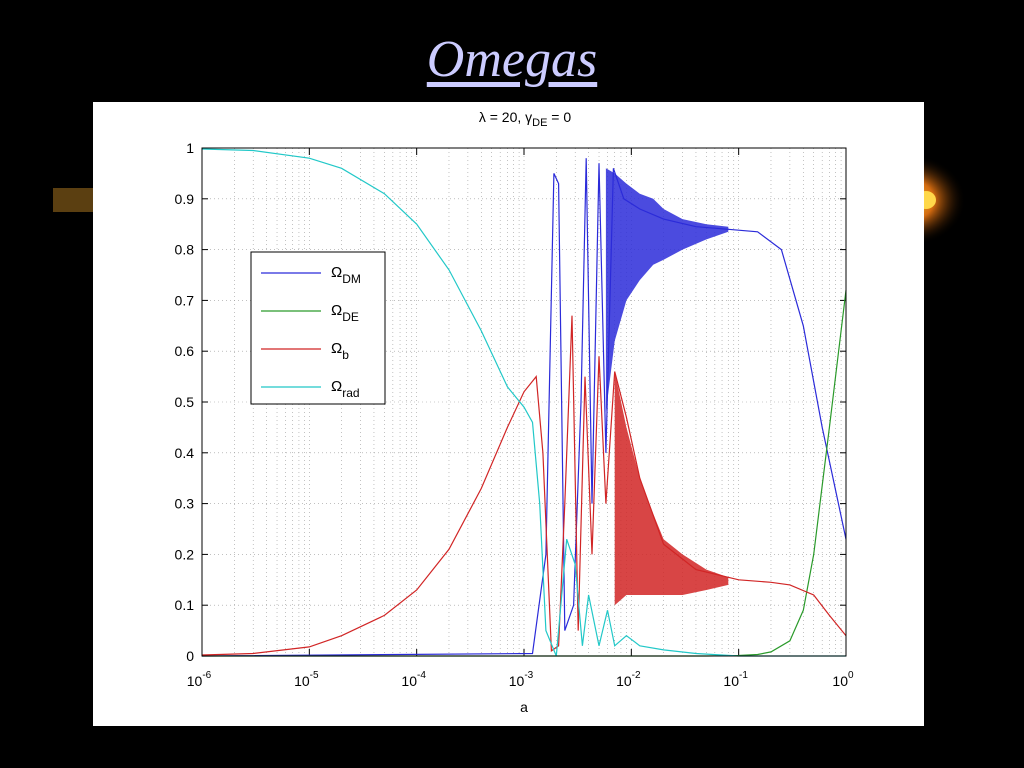 The height and width of the screenshot is (768, 1024). Describe the element at coordinates (185, 351) in the screenshot. I see `y-tick-label: 0.6` at that location.